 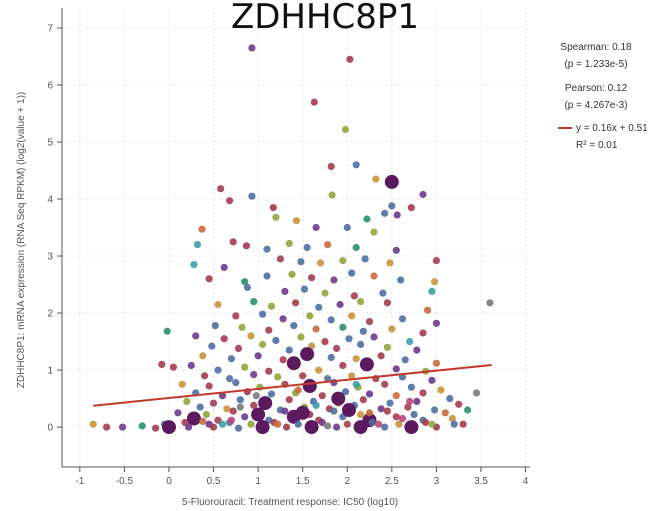 I want to click on x-tick-label-8: 3, so click(x=437, y=481).